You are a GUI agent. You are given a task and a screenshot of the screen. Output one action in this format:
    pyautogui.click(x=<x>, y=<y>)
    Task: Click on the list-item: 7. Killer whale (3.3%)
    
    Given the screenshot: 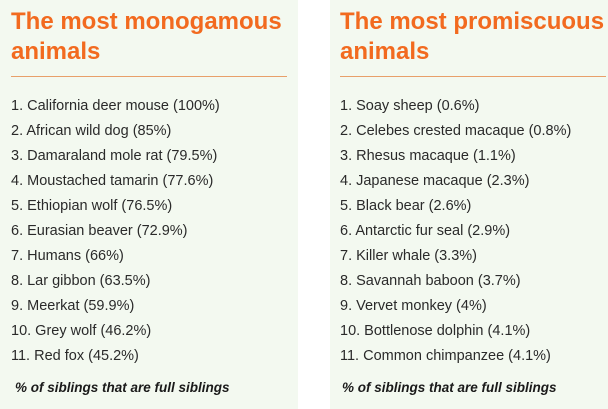 What is the action you would take?
    pyautogui.click(x=408, y=256)
    